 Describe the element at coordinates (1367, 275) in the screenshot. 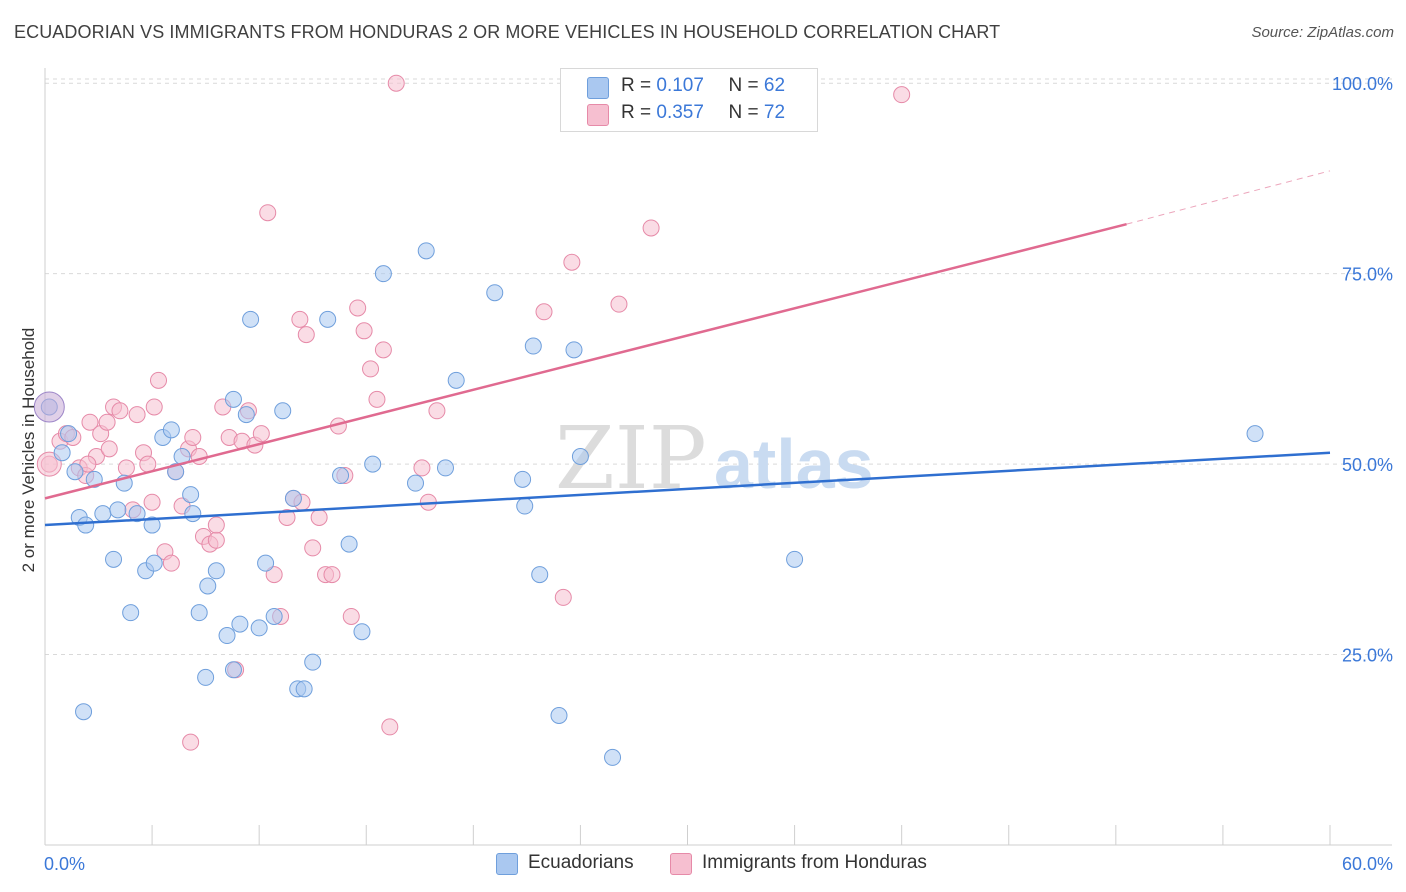

I see `y-tick-label: 75.0%` at that location.